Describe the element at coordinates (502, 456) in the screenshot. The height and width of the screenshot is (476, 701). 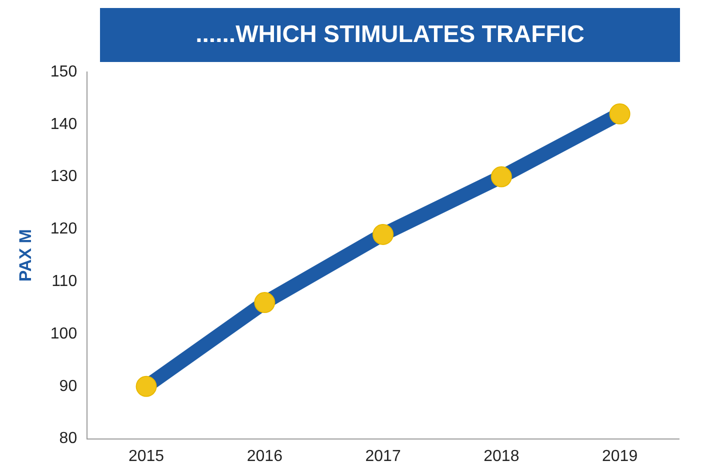
I see `x-tick-label: 2018` at that location.